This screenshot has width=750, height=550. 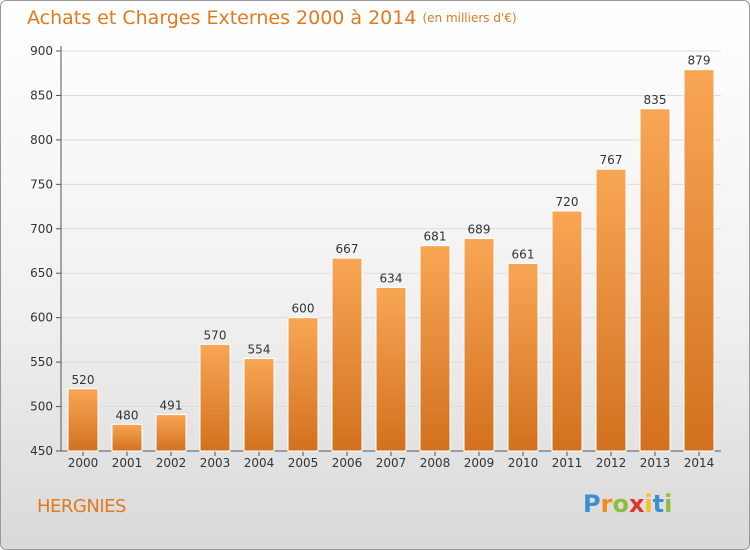 I want to click on x-tick-label-2013: 2013, so click(x=655, y=463).